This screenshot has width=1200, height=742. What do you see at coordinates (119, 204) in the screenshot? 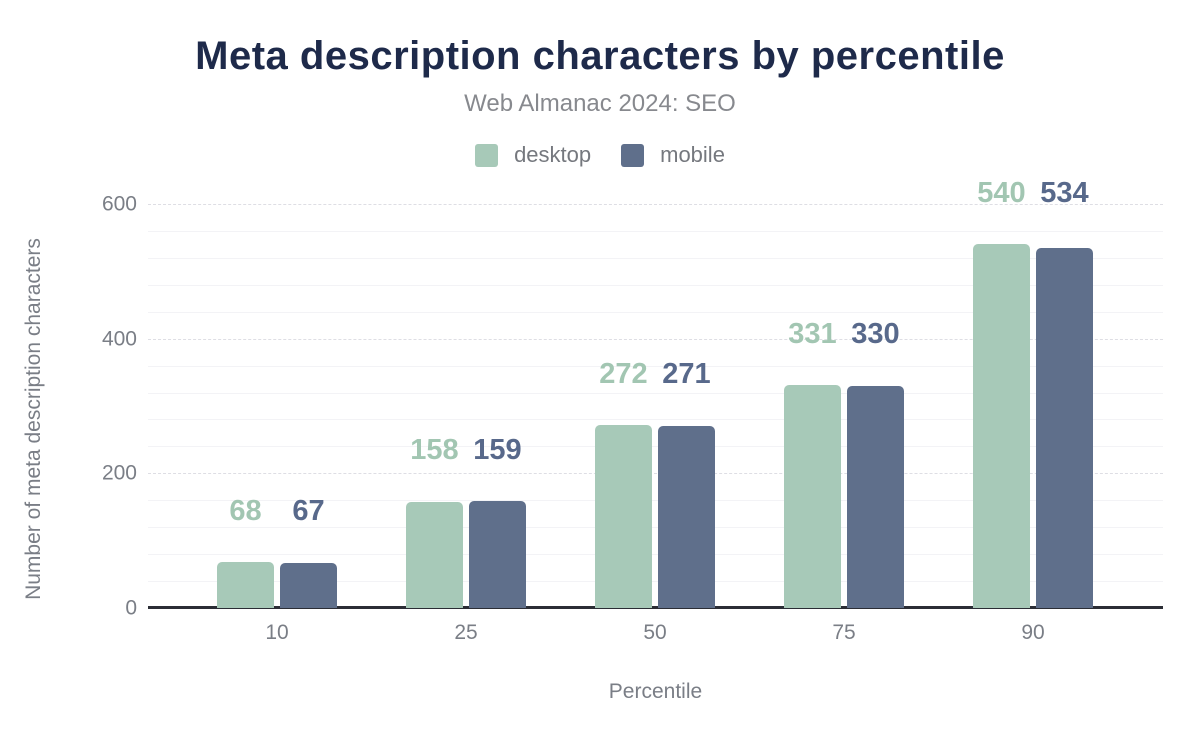
I see `y-tick-600: 600` at bounding box center [119, 204].